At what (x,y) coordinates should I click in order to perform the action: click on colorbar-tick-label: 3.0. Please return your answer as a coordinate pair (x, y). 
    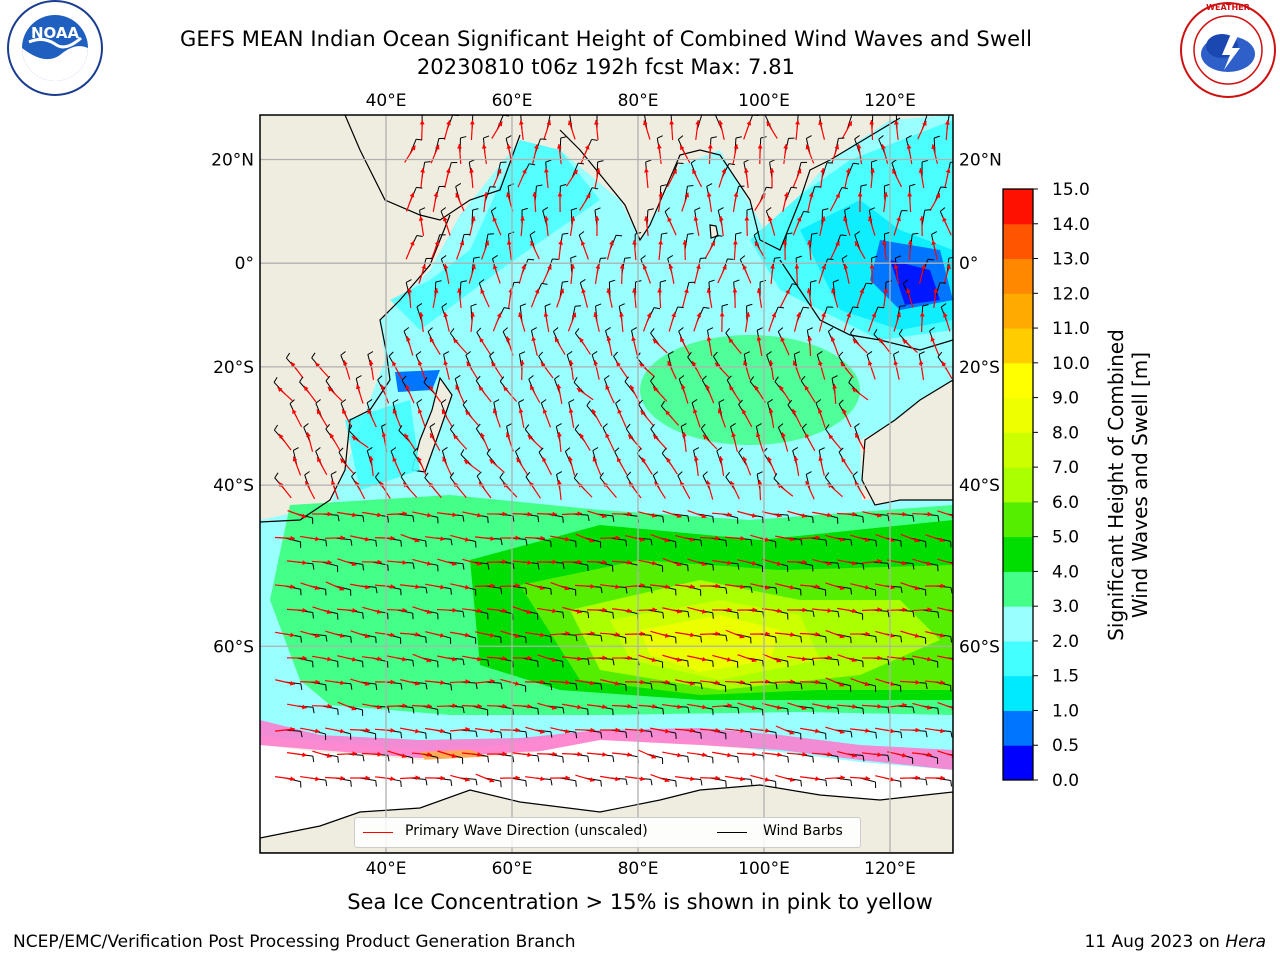
    Looking at the image, I should click on (1065, 607).